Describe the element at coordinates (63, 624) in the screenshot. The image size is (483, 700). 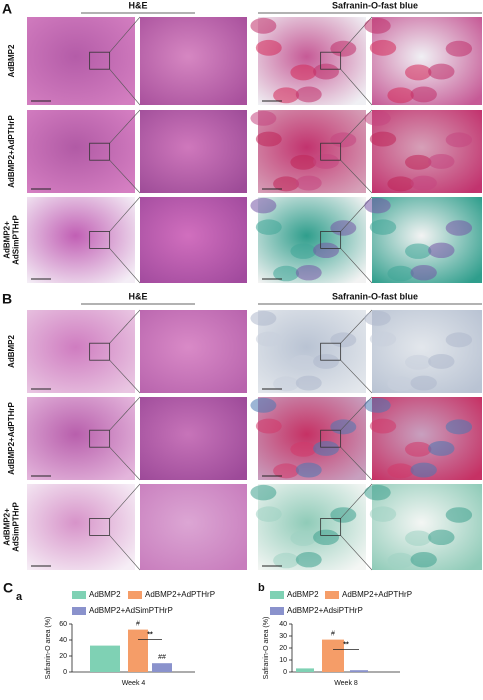
I see `y-tick-label: 60` at that location.